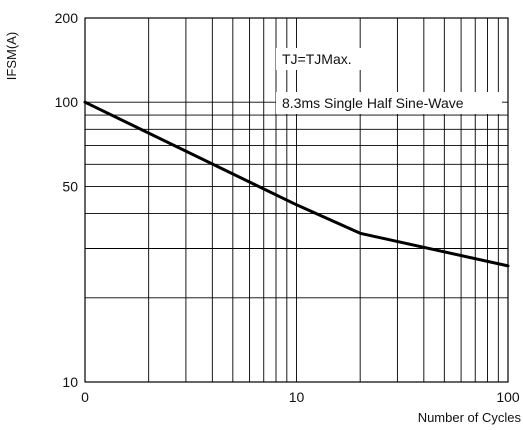  What do you see at coordinates (85, 397) in the screenshot?
I see `x-tick-label: 0` at bounding box center [85, 397].